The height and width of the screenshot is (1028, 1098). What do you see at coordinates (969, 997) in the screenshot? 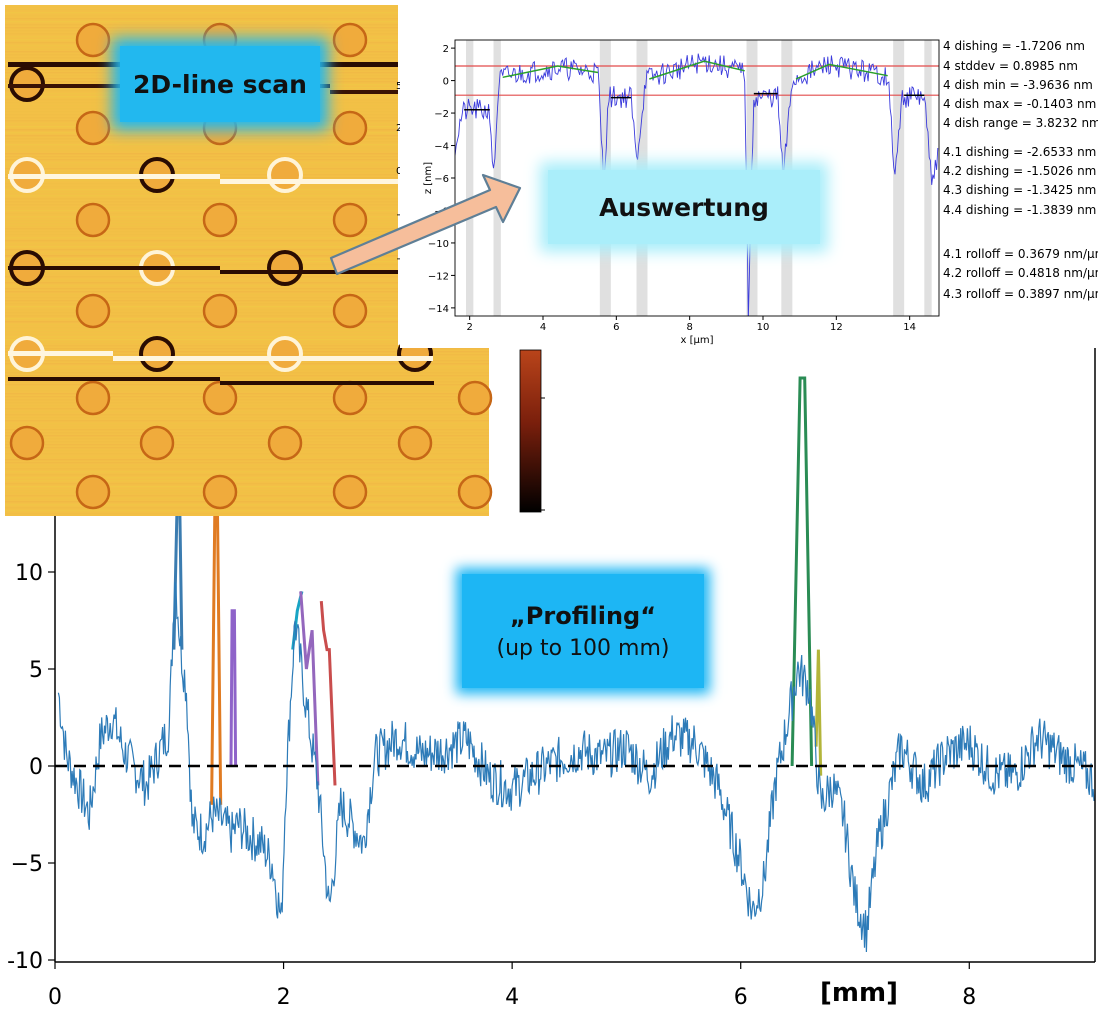
I see `main-xtick-label: 8` at bounding box center [969, 997].